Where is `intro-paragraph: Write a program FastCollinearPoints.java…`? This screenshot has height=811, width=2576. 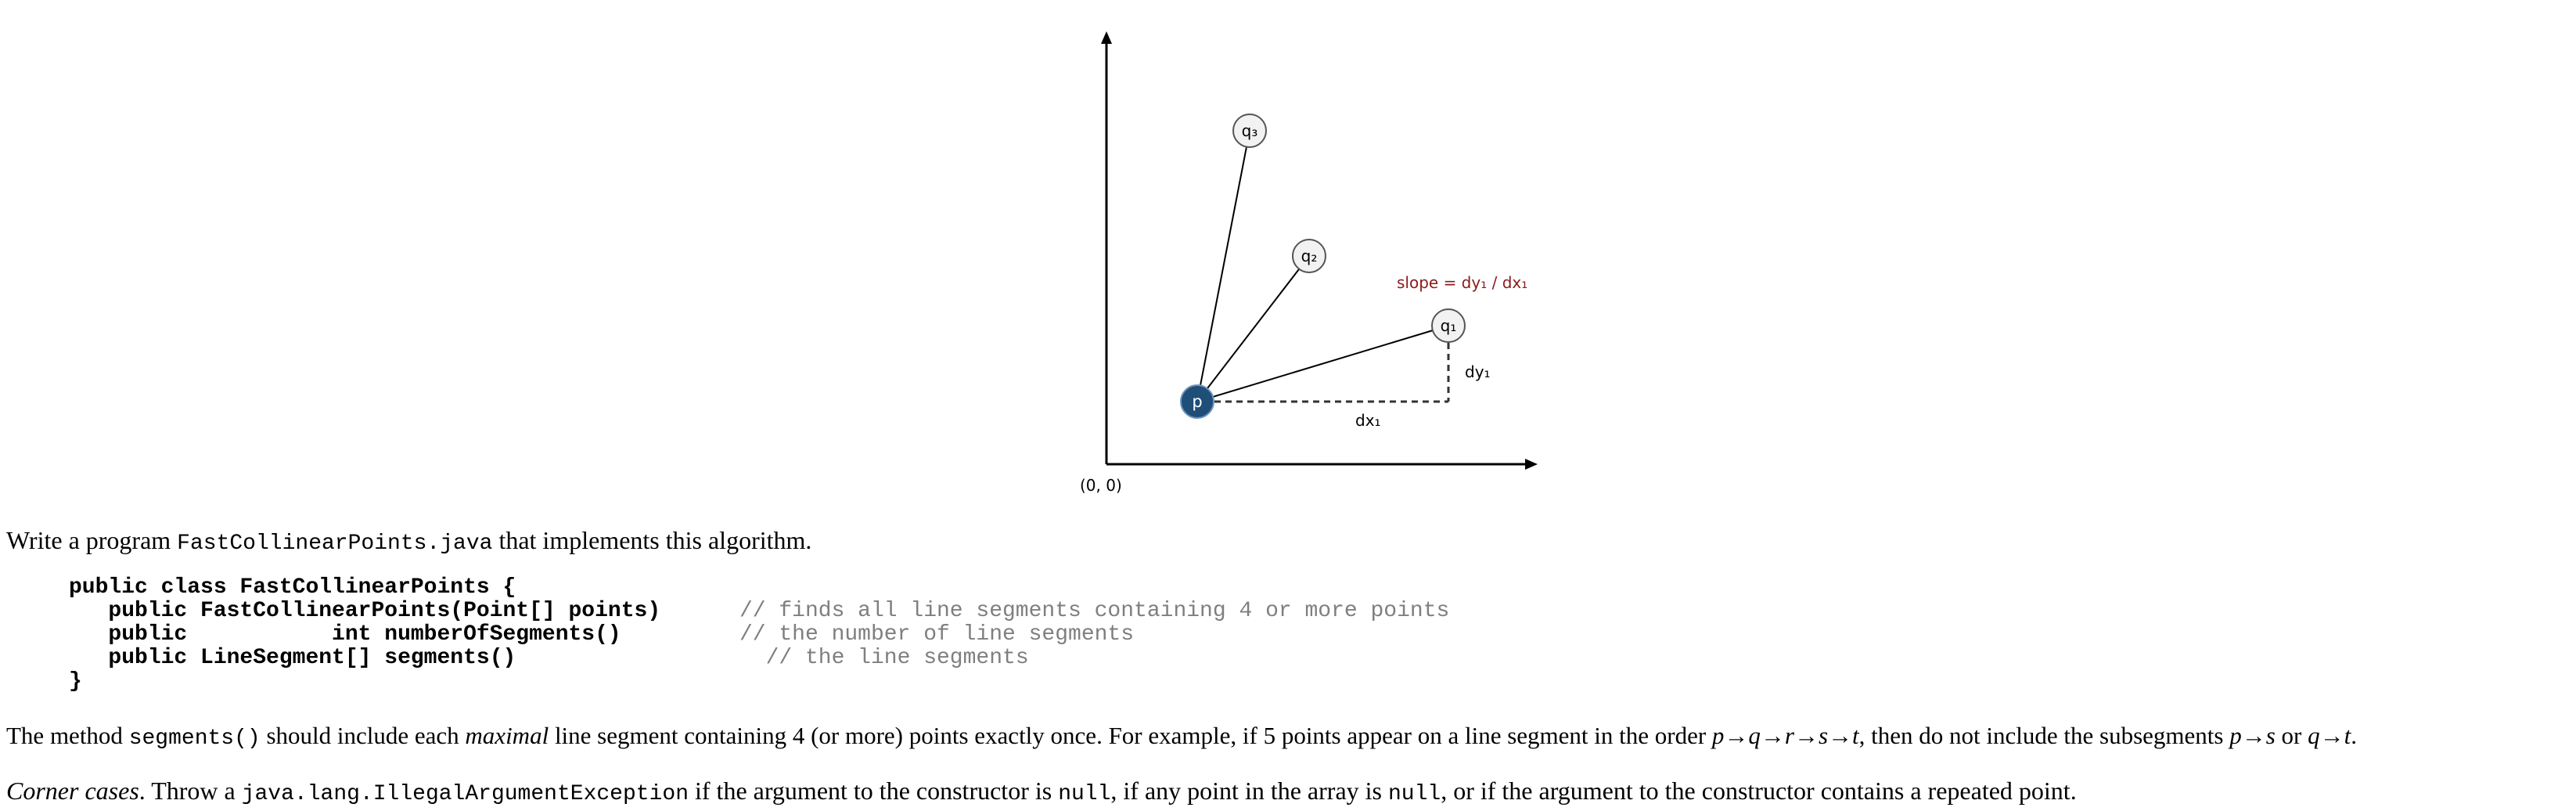
intro-paragraph: Write a program FastCollinearPoints.java… is located at coordinates (409, 541).